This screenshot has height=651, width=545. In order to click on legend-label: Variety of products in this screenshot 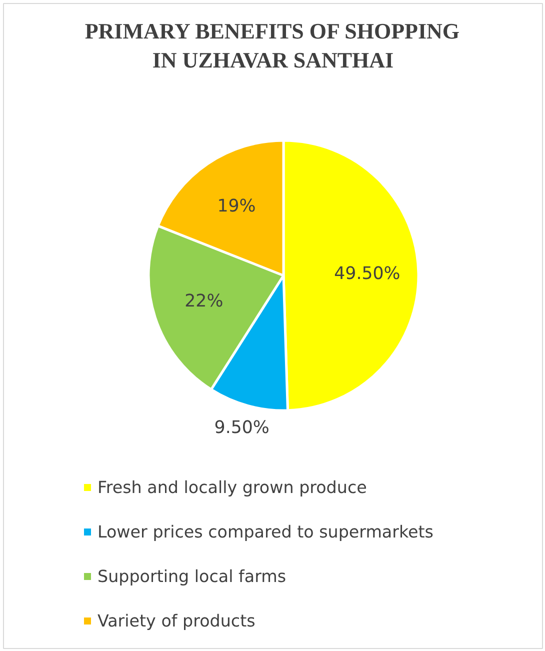, I will do `click(177, 621)`.